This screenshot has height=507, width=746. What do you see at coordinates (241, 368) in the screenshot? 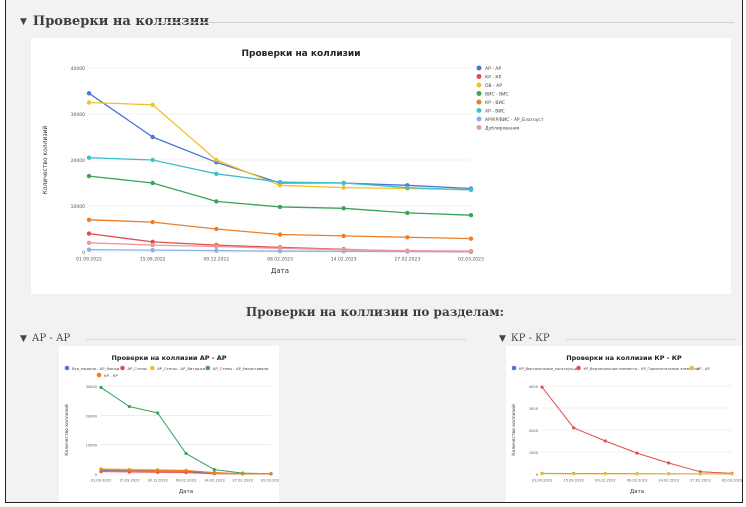
I see `legend-label: АР_Стены - АР_Увольтовани` at bounding box center [241, 368].